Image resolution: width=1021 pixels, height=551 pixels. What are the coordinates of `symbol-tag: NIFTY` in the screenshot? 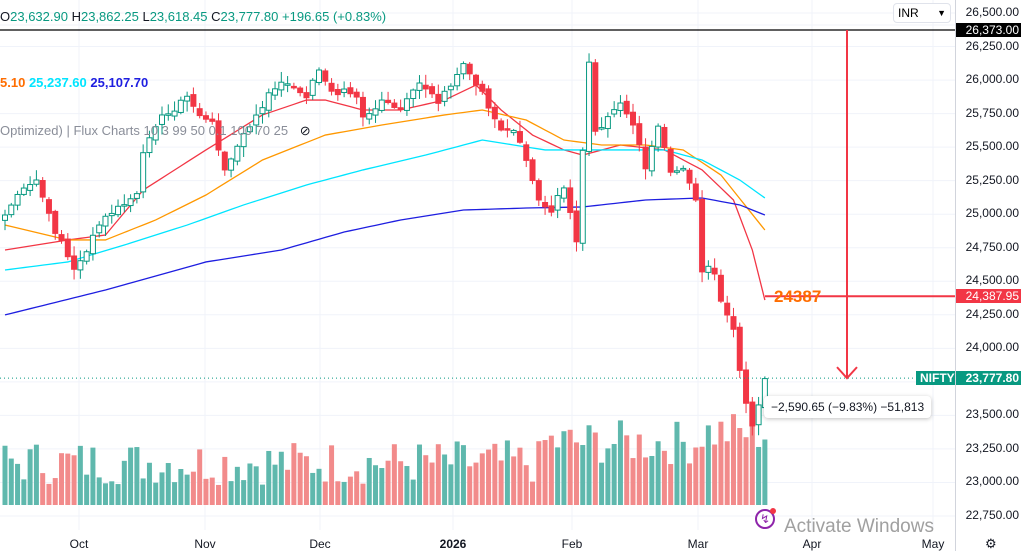 It's located at (937, 378).